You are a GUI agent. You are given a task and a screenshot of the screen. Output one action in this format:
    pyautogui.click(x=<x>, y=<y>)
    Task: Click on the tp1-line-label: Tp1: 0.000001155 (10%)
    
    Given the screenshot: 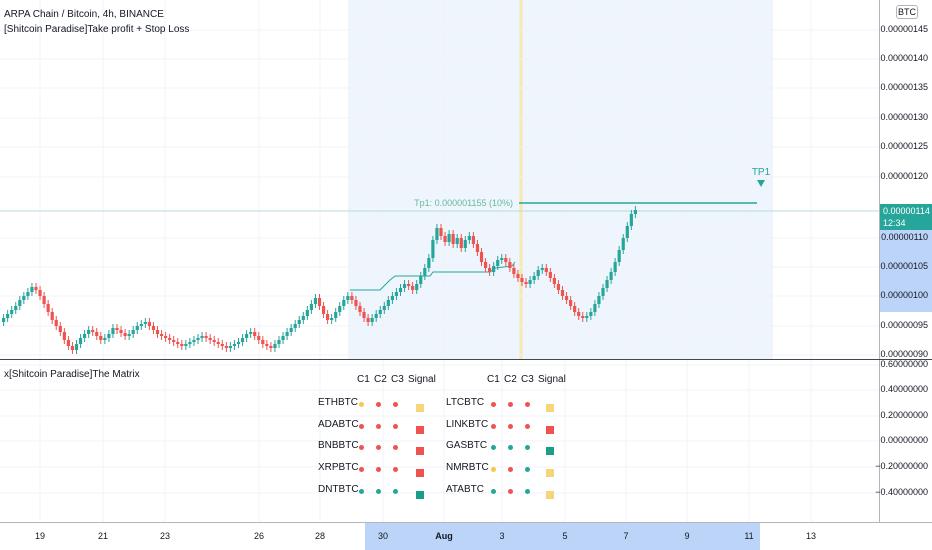 What is the action you would take?
    pyautogui.click(x=463, y=203)
    